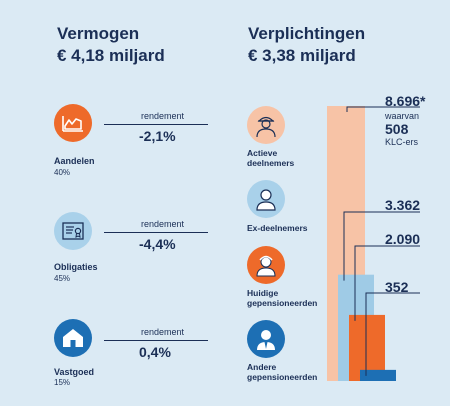  Describe the element at coordinates (157, 244) in the screenshot. I see `return-value-obligaties: -4,4%` at that location.